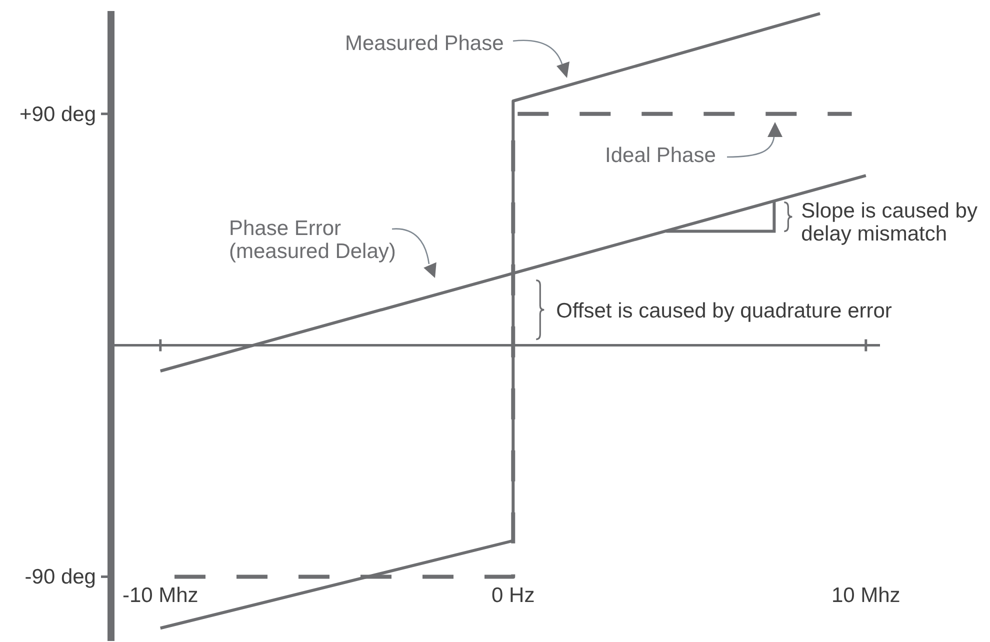  Describe the element at coordinates (660, 155) in the screenshot. I see `series-label: Ideal Phase` at that location.